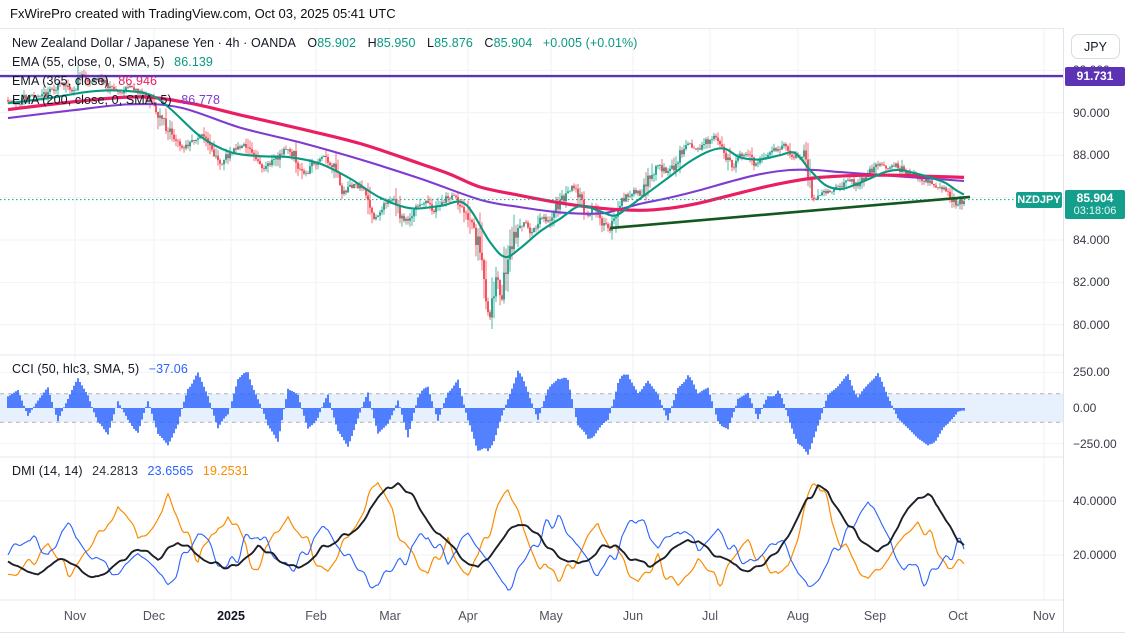 The height and width of the screenshot is (639, 1125). What do you see at coordinates (1091, 239) in the screenshot?
I see `price-tick-84.000: 84.000` at bounding box center [1091, 239].